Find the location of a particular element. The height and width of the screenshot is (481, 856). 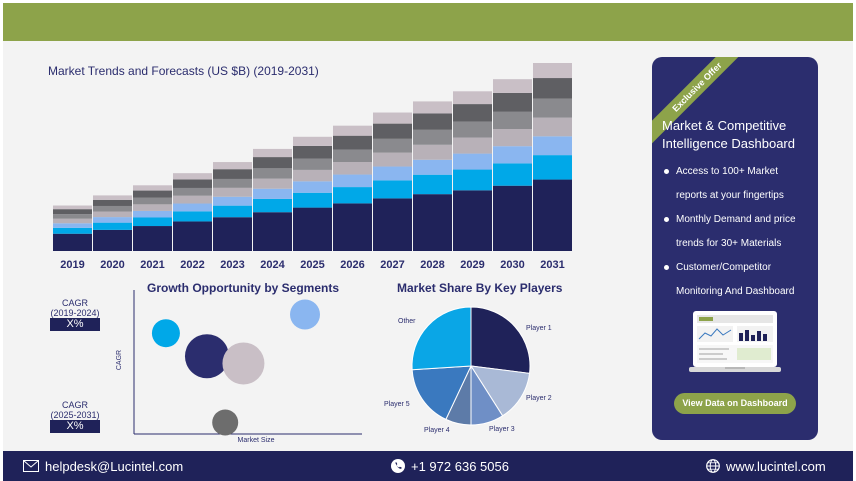

dashboard-laptop-image is located at coordinates (735, 341).